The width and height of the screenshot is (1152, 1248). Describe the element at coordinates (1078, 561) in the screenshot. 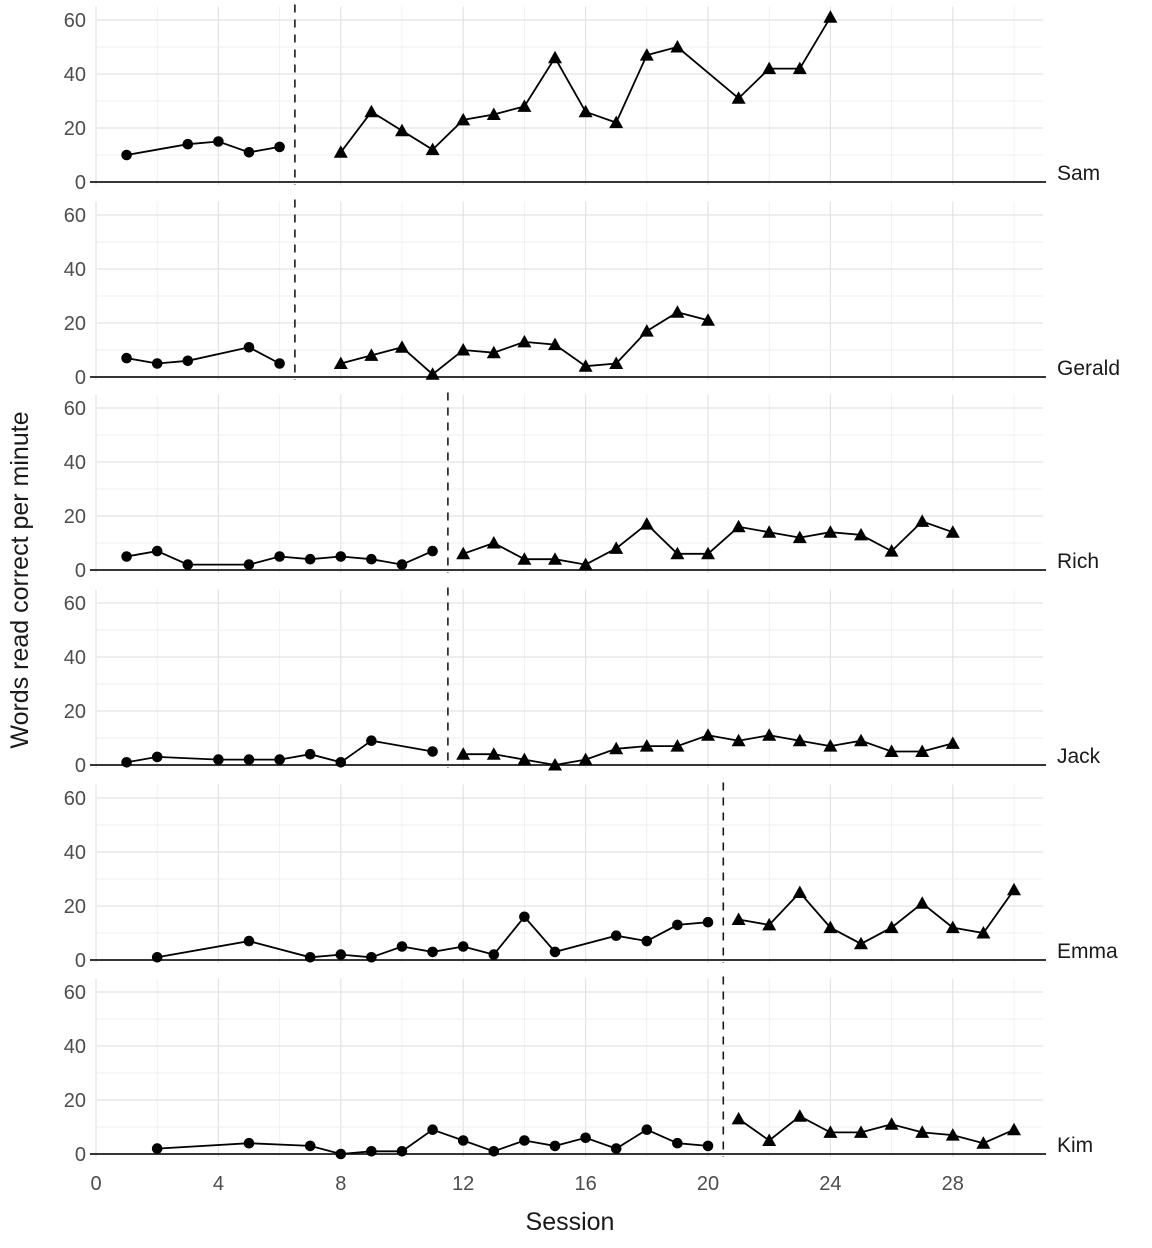

I see `panel-label: Rich` at that location.